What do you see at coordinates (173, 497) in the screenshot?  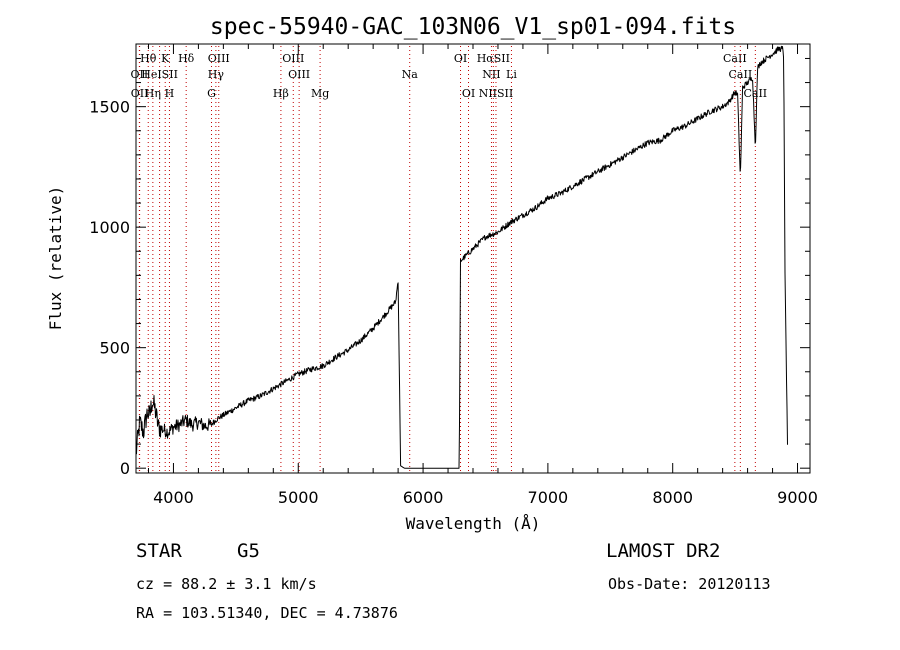 I see `x-tick-label: 4000` at bounding box center [173, 497].